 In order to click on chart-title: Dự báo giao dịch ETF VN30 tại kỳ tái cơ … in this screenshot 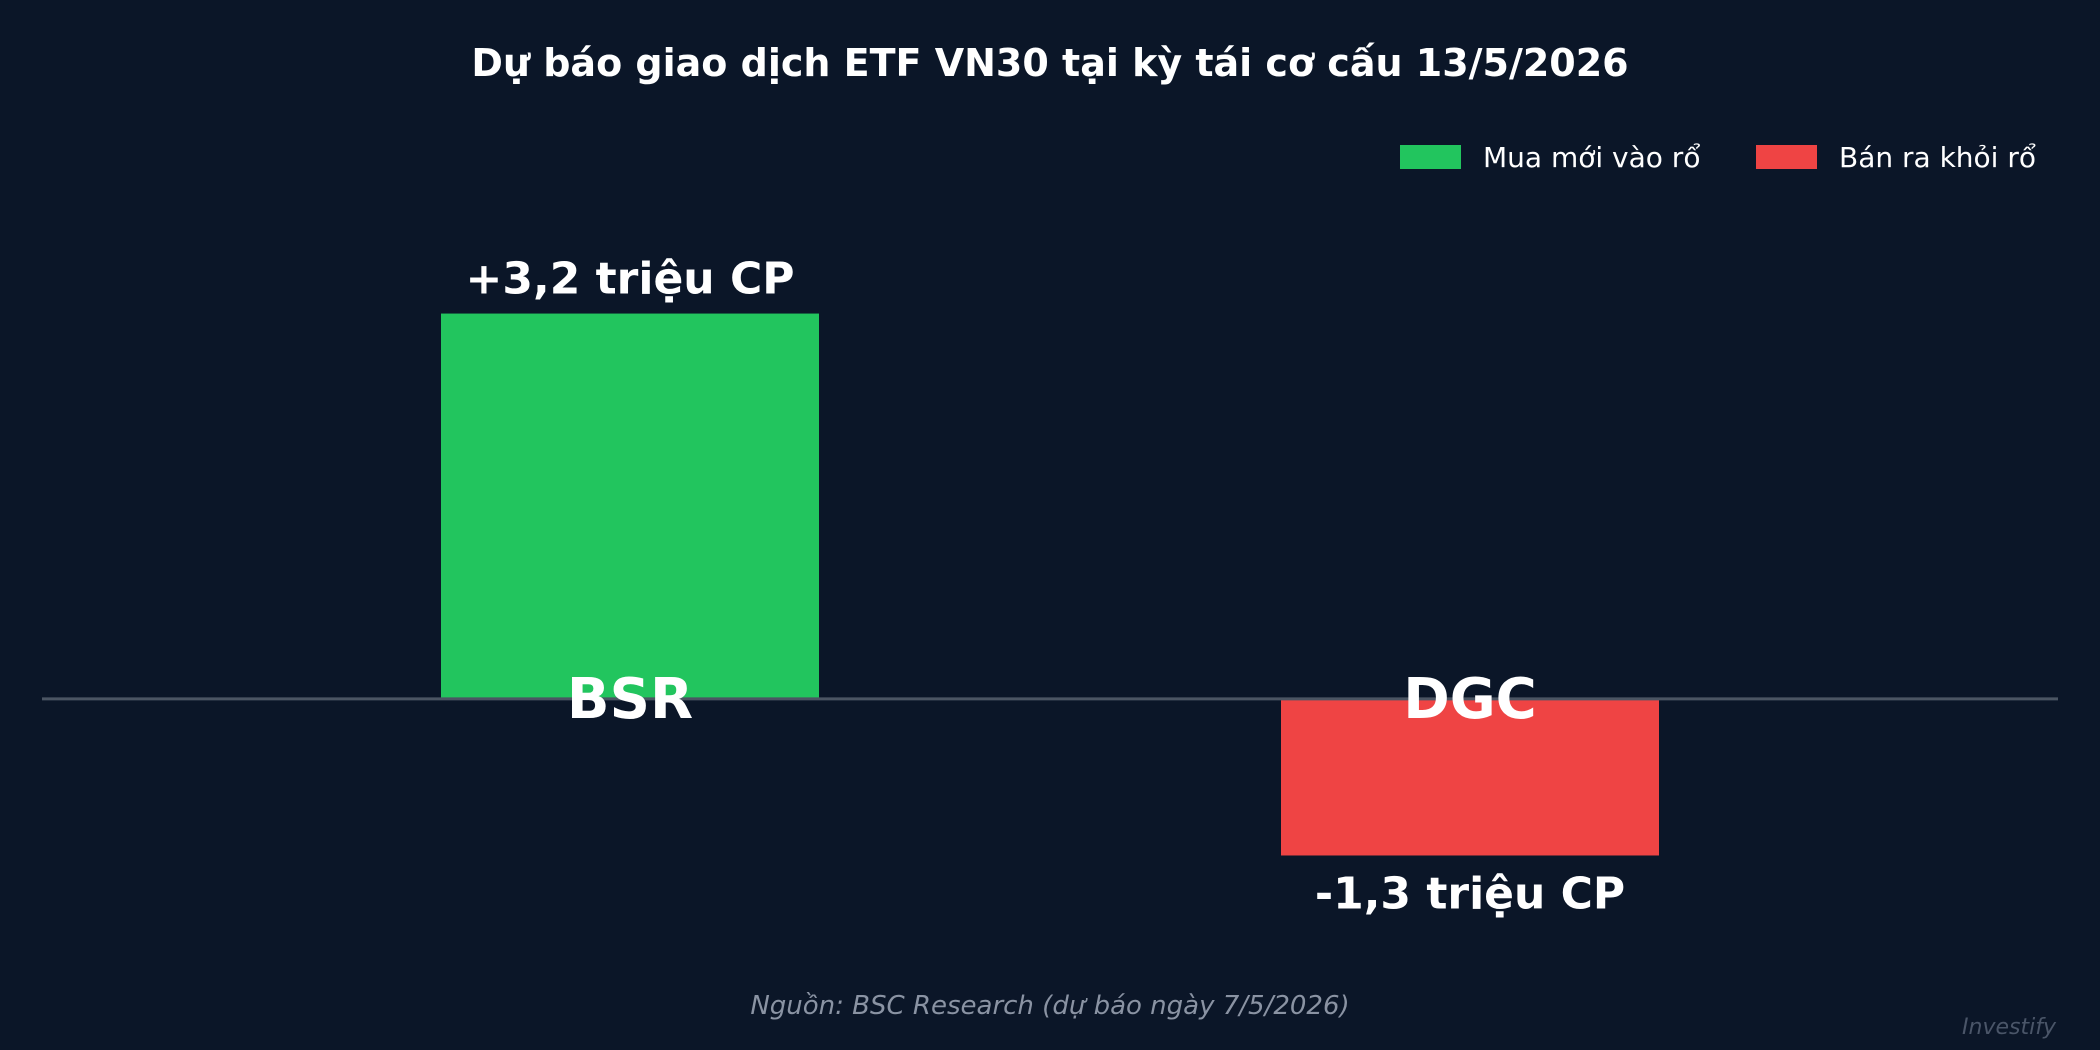, I will do `click(1049, 63)`.